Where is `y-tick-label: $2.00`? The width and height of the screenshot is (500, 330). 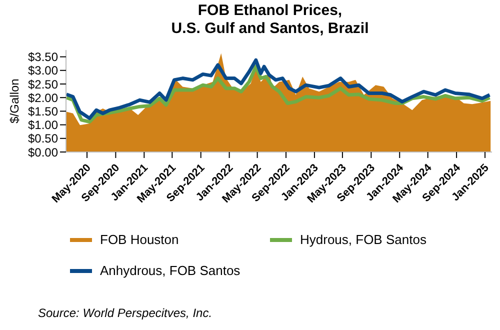
y-tick-label: $2.00 is located at coordinates (43, 97).